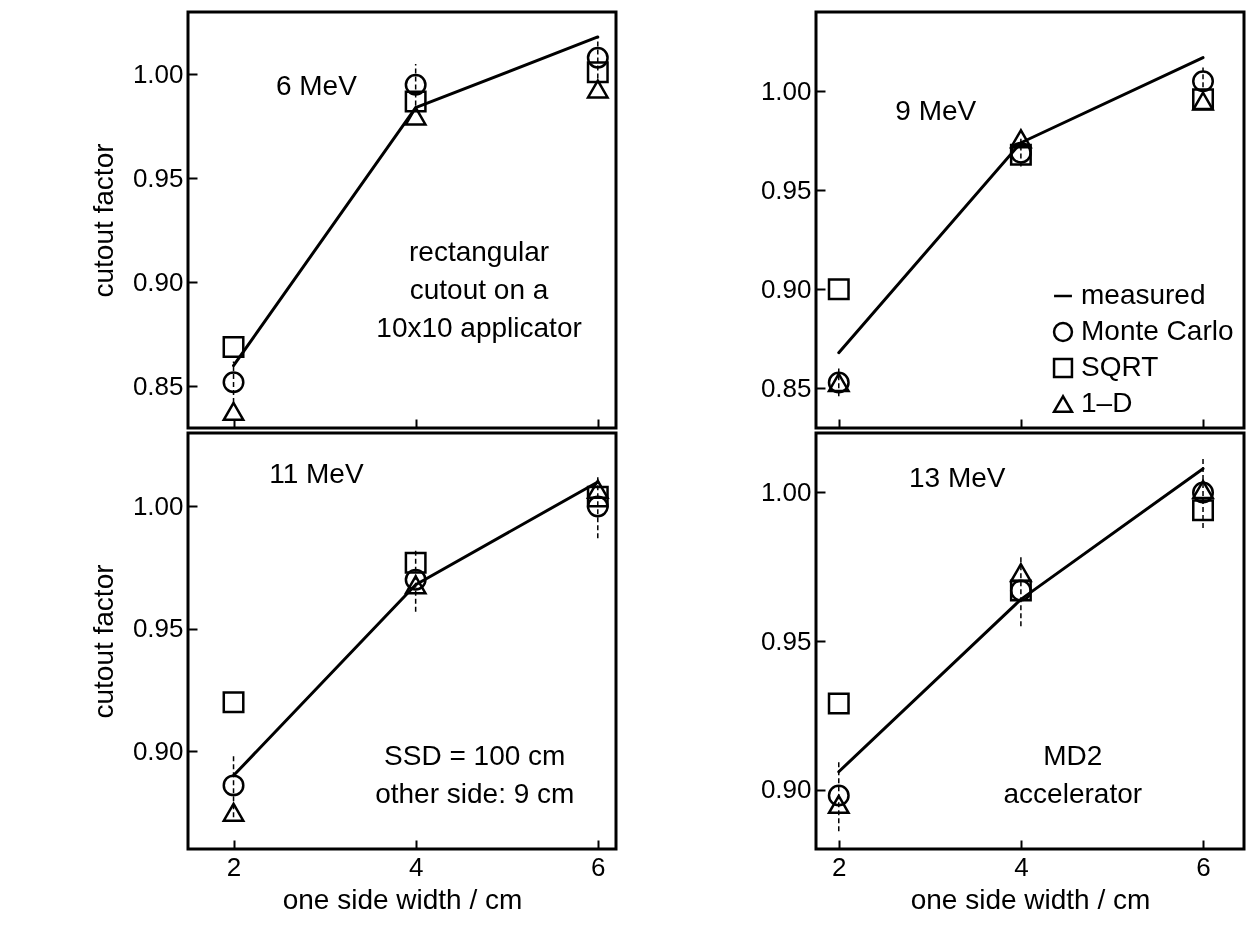  I want to click on annotation: SSD = 100 cm other side: 9 cm, so click(475, 775).